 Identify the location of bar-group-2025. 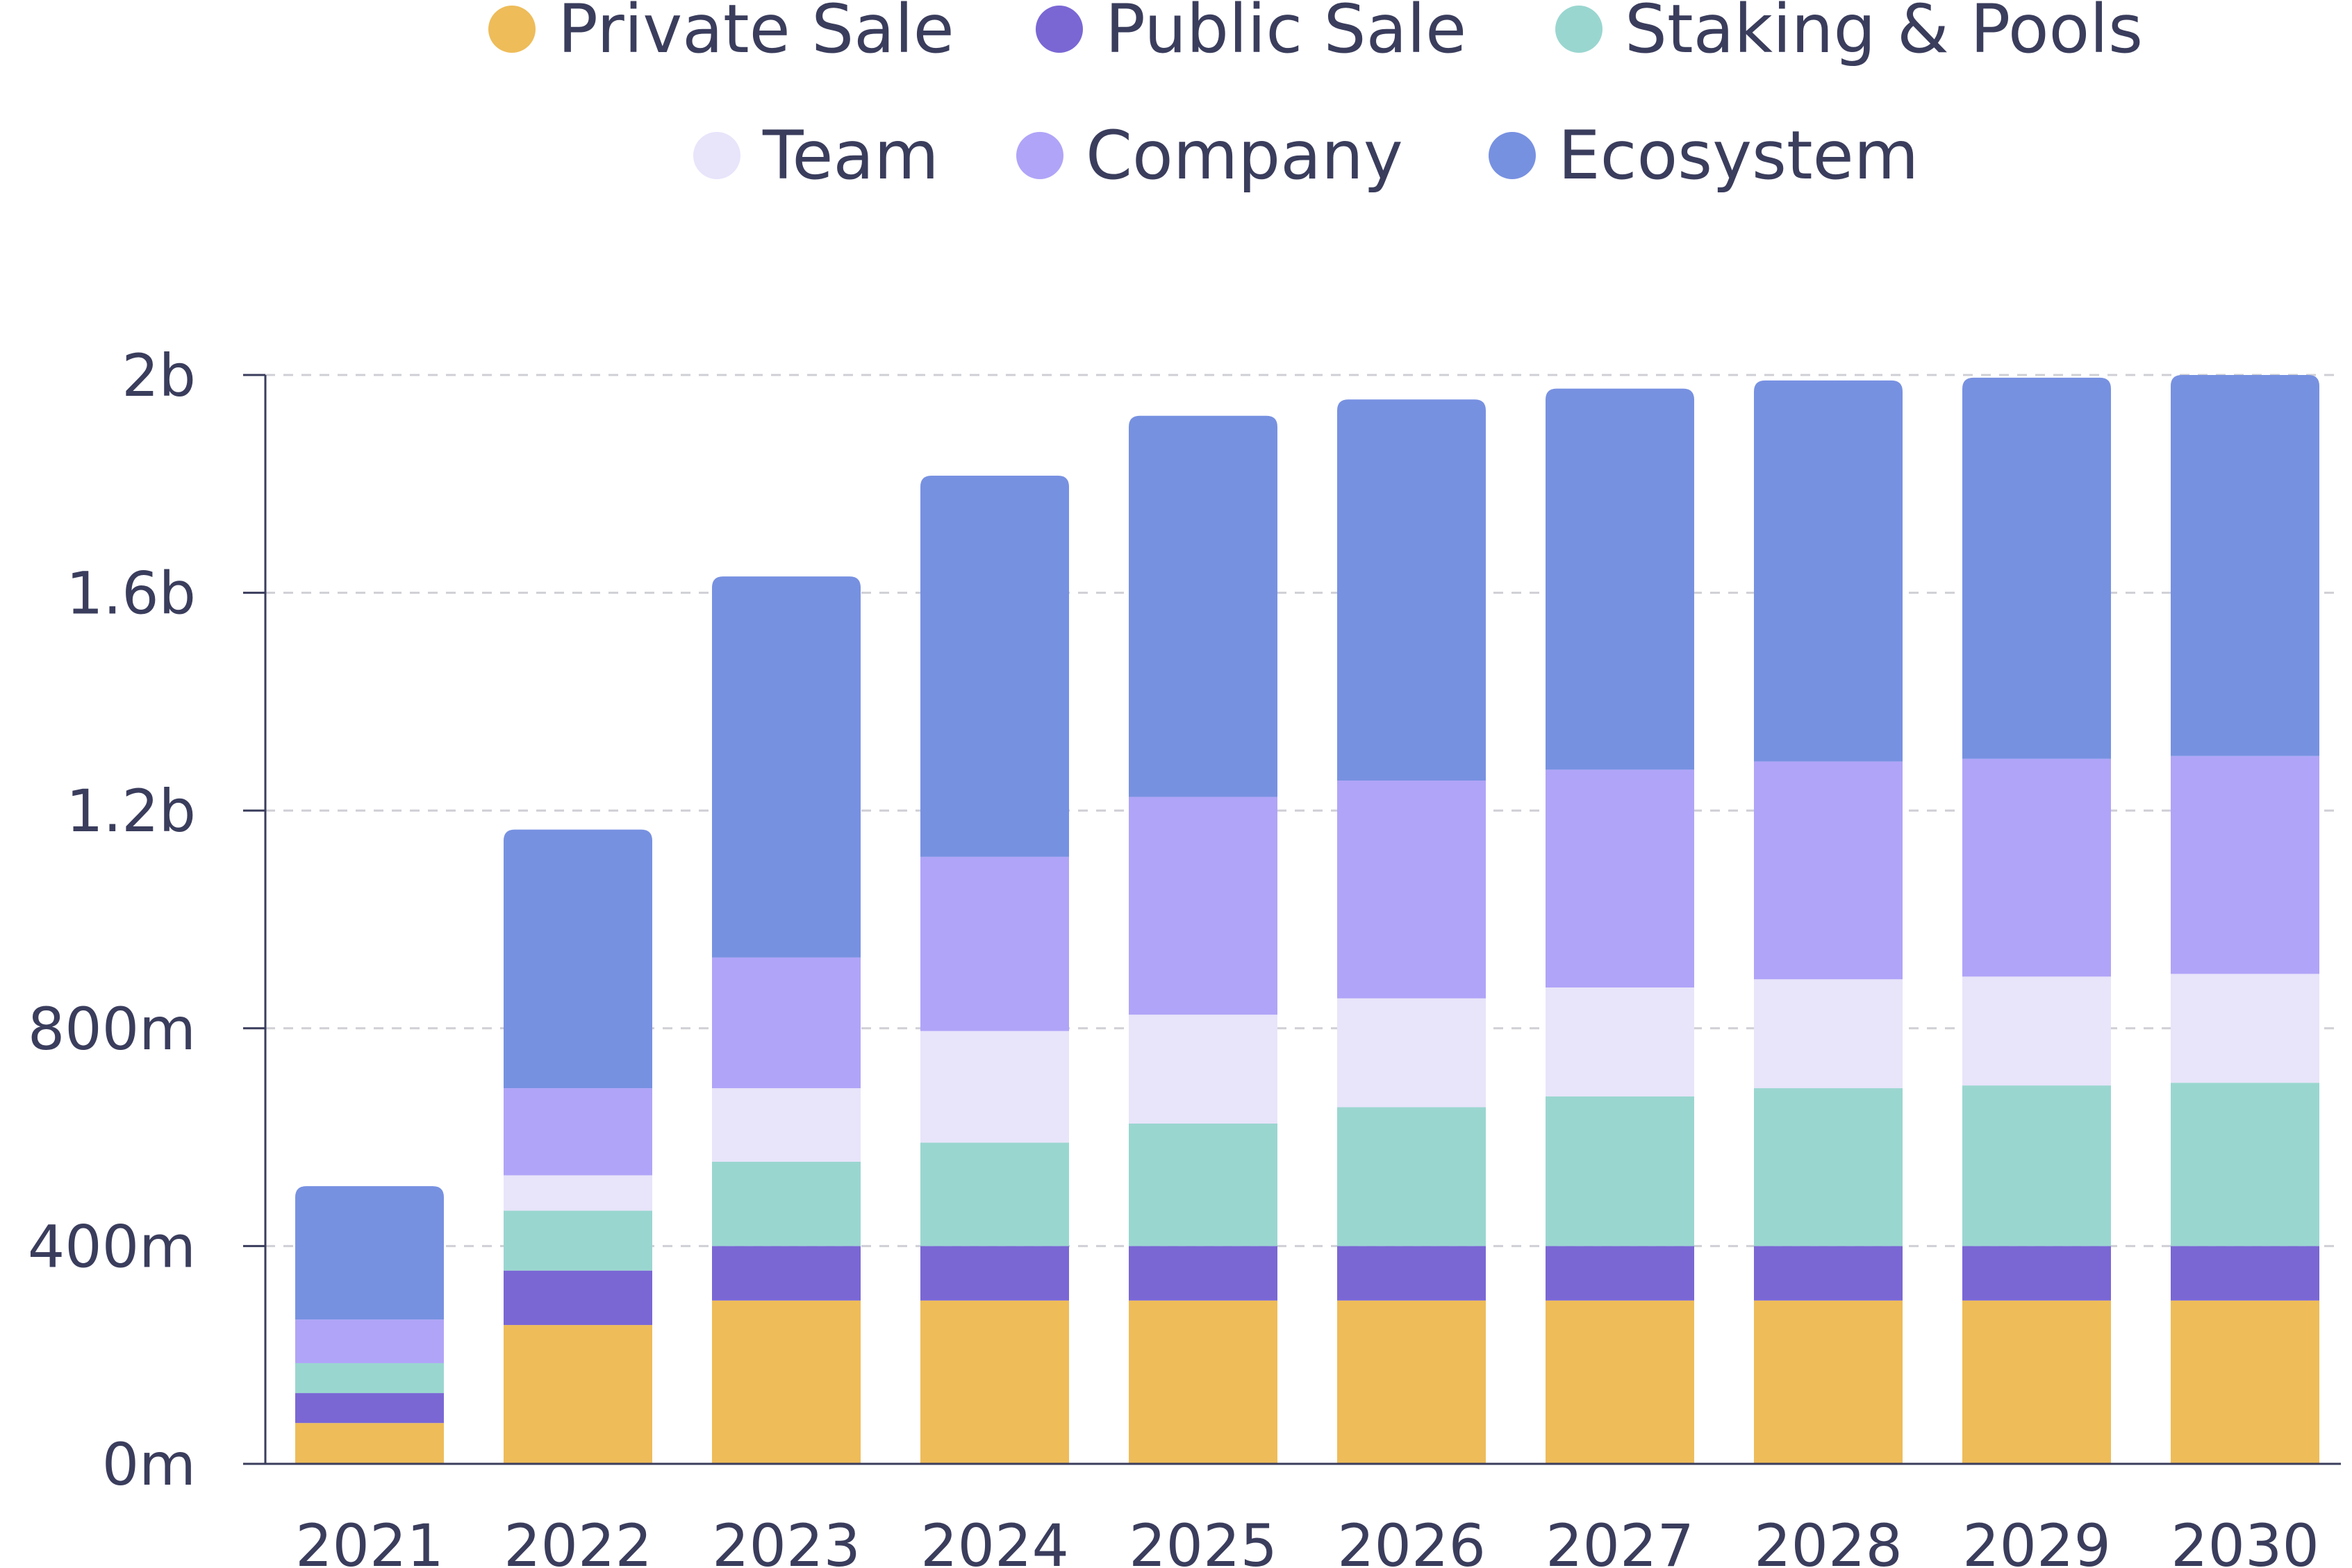
(1203, 939).